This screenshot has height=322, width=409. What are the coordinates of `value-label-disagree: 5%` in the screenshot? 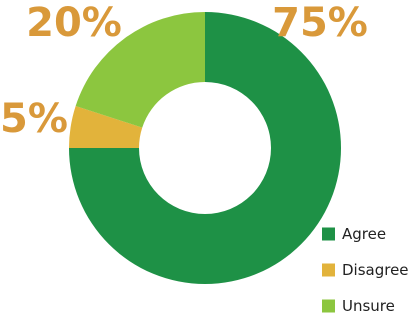 It's located at (34, 119).